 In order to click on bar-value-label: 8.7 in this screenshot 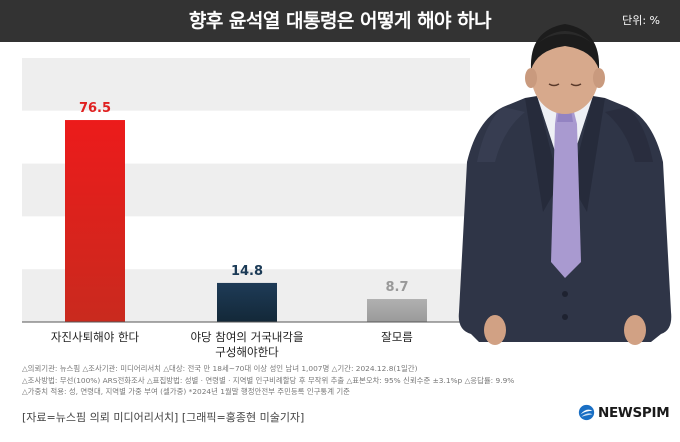, I will do `click(396, 287)`.